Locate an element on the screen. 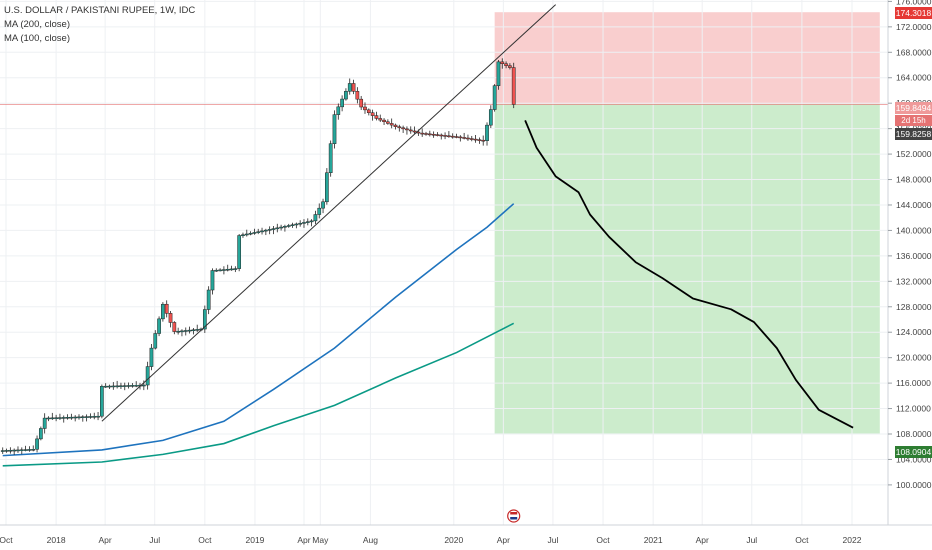 This screenshot has height=550, width=932. y-tick-label: 104.0000 is located at coordinates (914, 459).